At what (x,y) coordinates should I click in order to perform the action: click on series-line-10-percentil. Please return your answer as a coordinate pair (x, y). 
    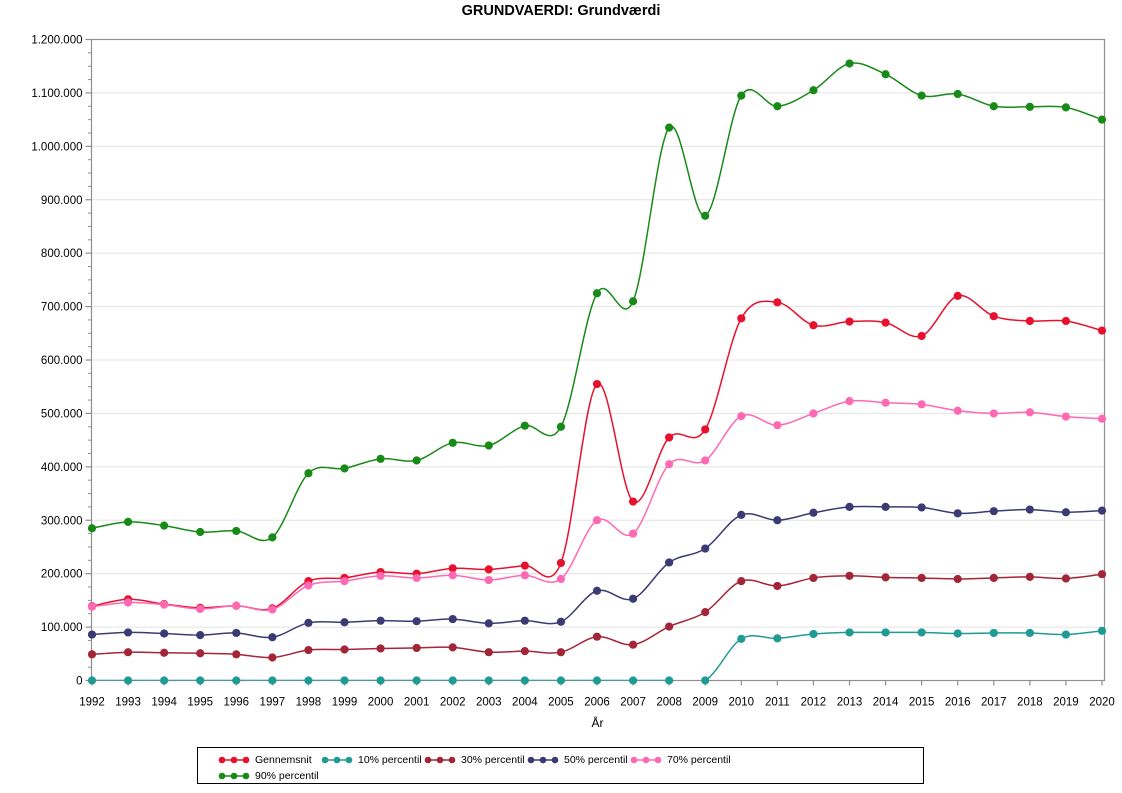
    Looking at the image, I should click on (597, 655).